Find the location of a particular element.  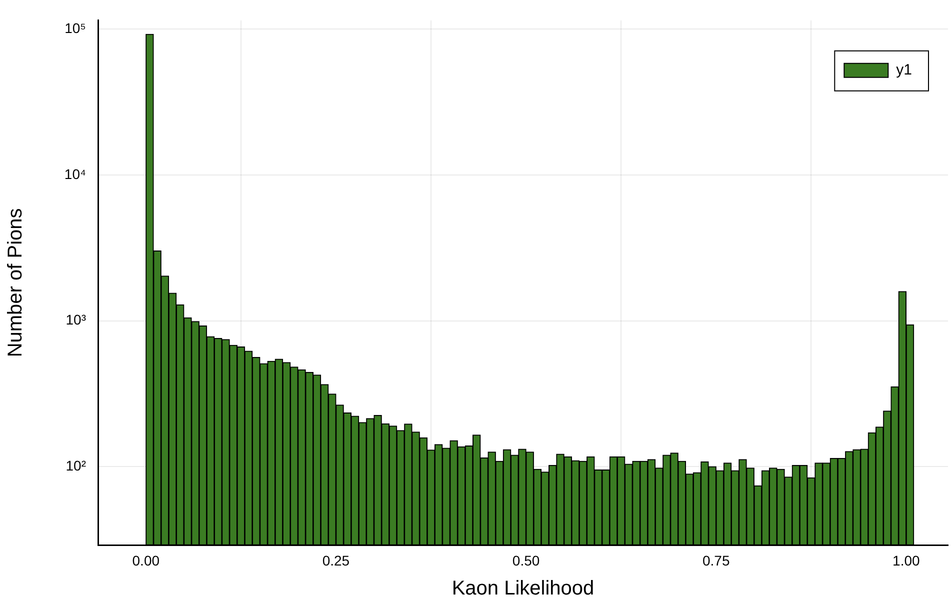

x-tick-label: 0.25 is located at coordinates (336, 560).